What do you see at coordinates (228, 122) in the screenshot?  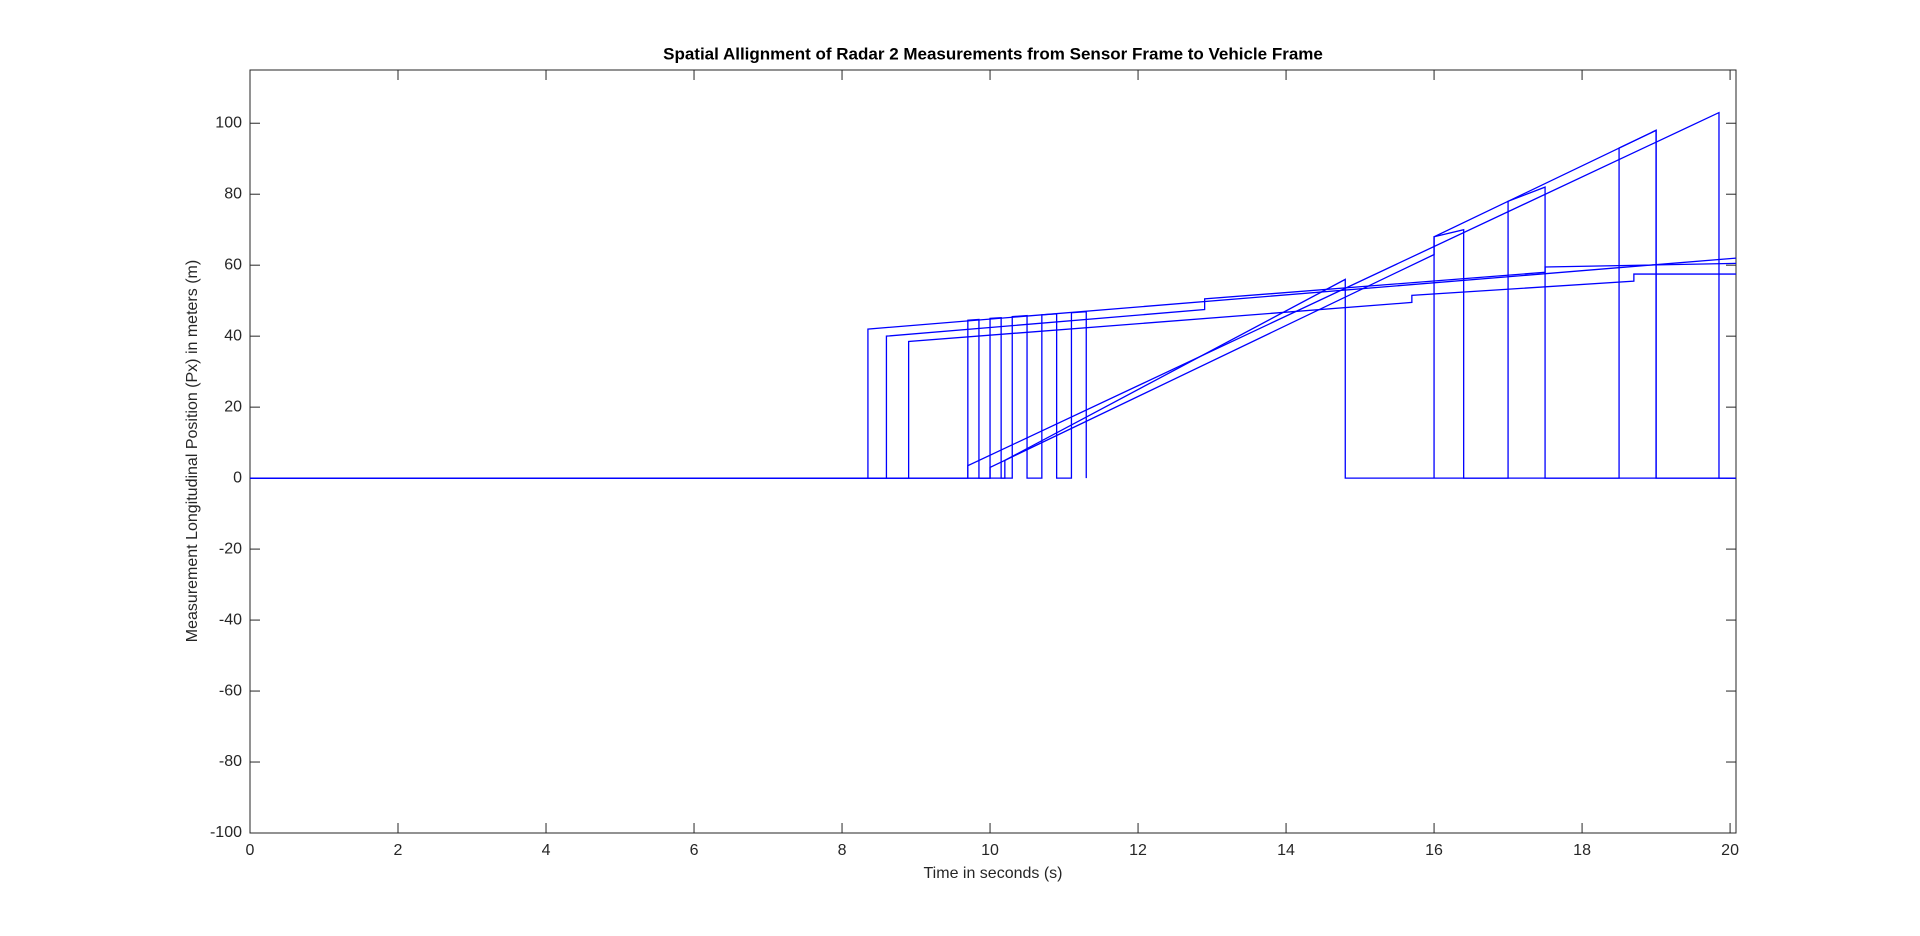 I see `y-tick-label: 100` at bounding box center [228, 122].